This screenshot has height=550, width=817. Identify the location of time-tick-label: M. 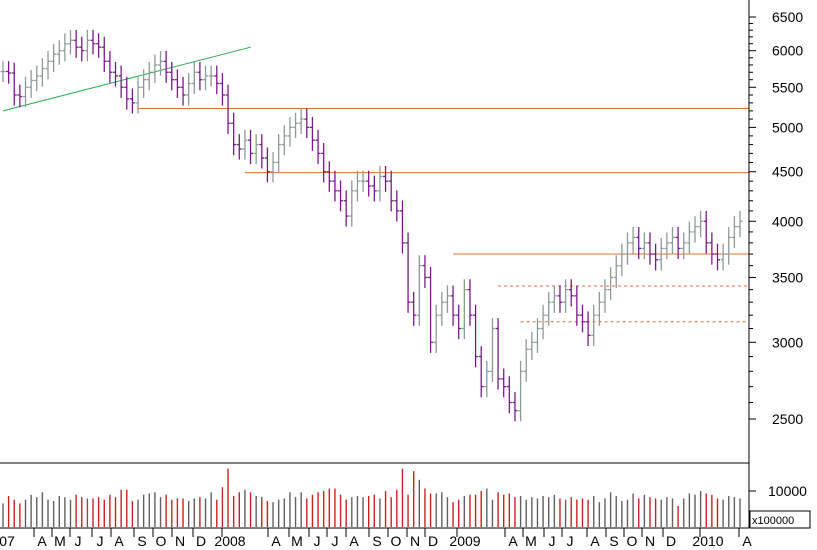
(60, 541).